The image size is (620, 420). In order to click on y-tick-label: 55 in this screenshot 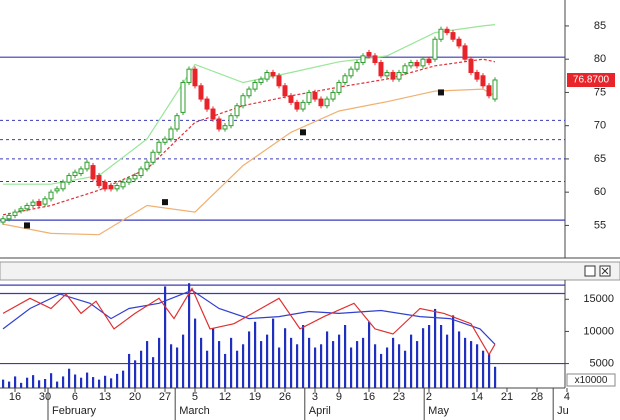, I will do `click(600, 225)`.